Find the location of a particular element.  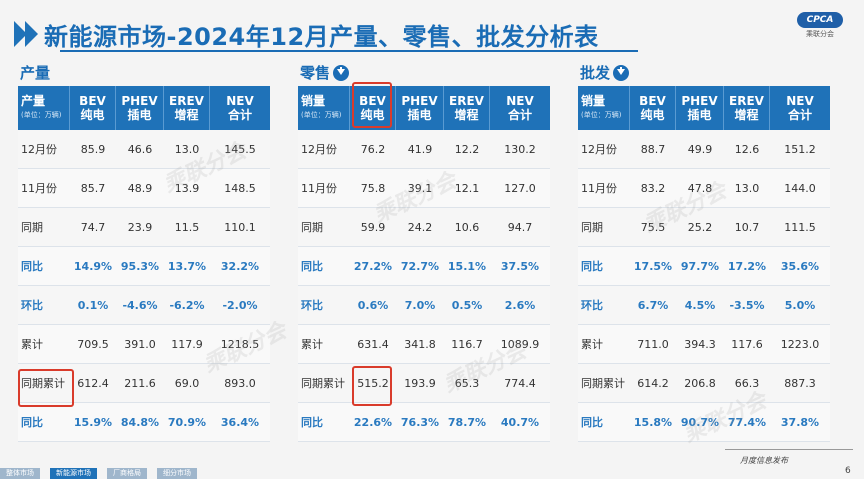

table-cell: 711.0 is located at coordinates (653, 344).